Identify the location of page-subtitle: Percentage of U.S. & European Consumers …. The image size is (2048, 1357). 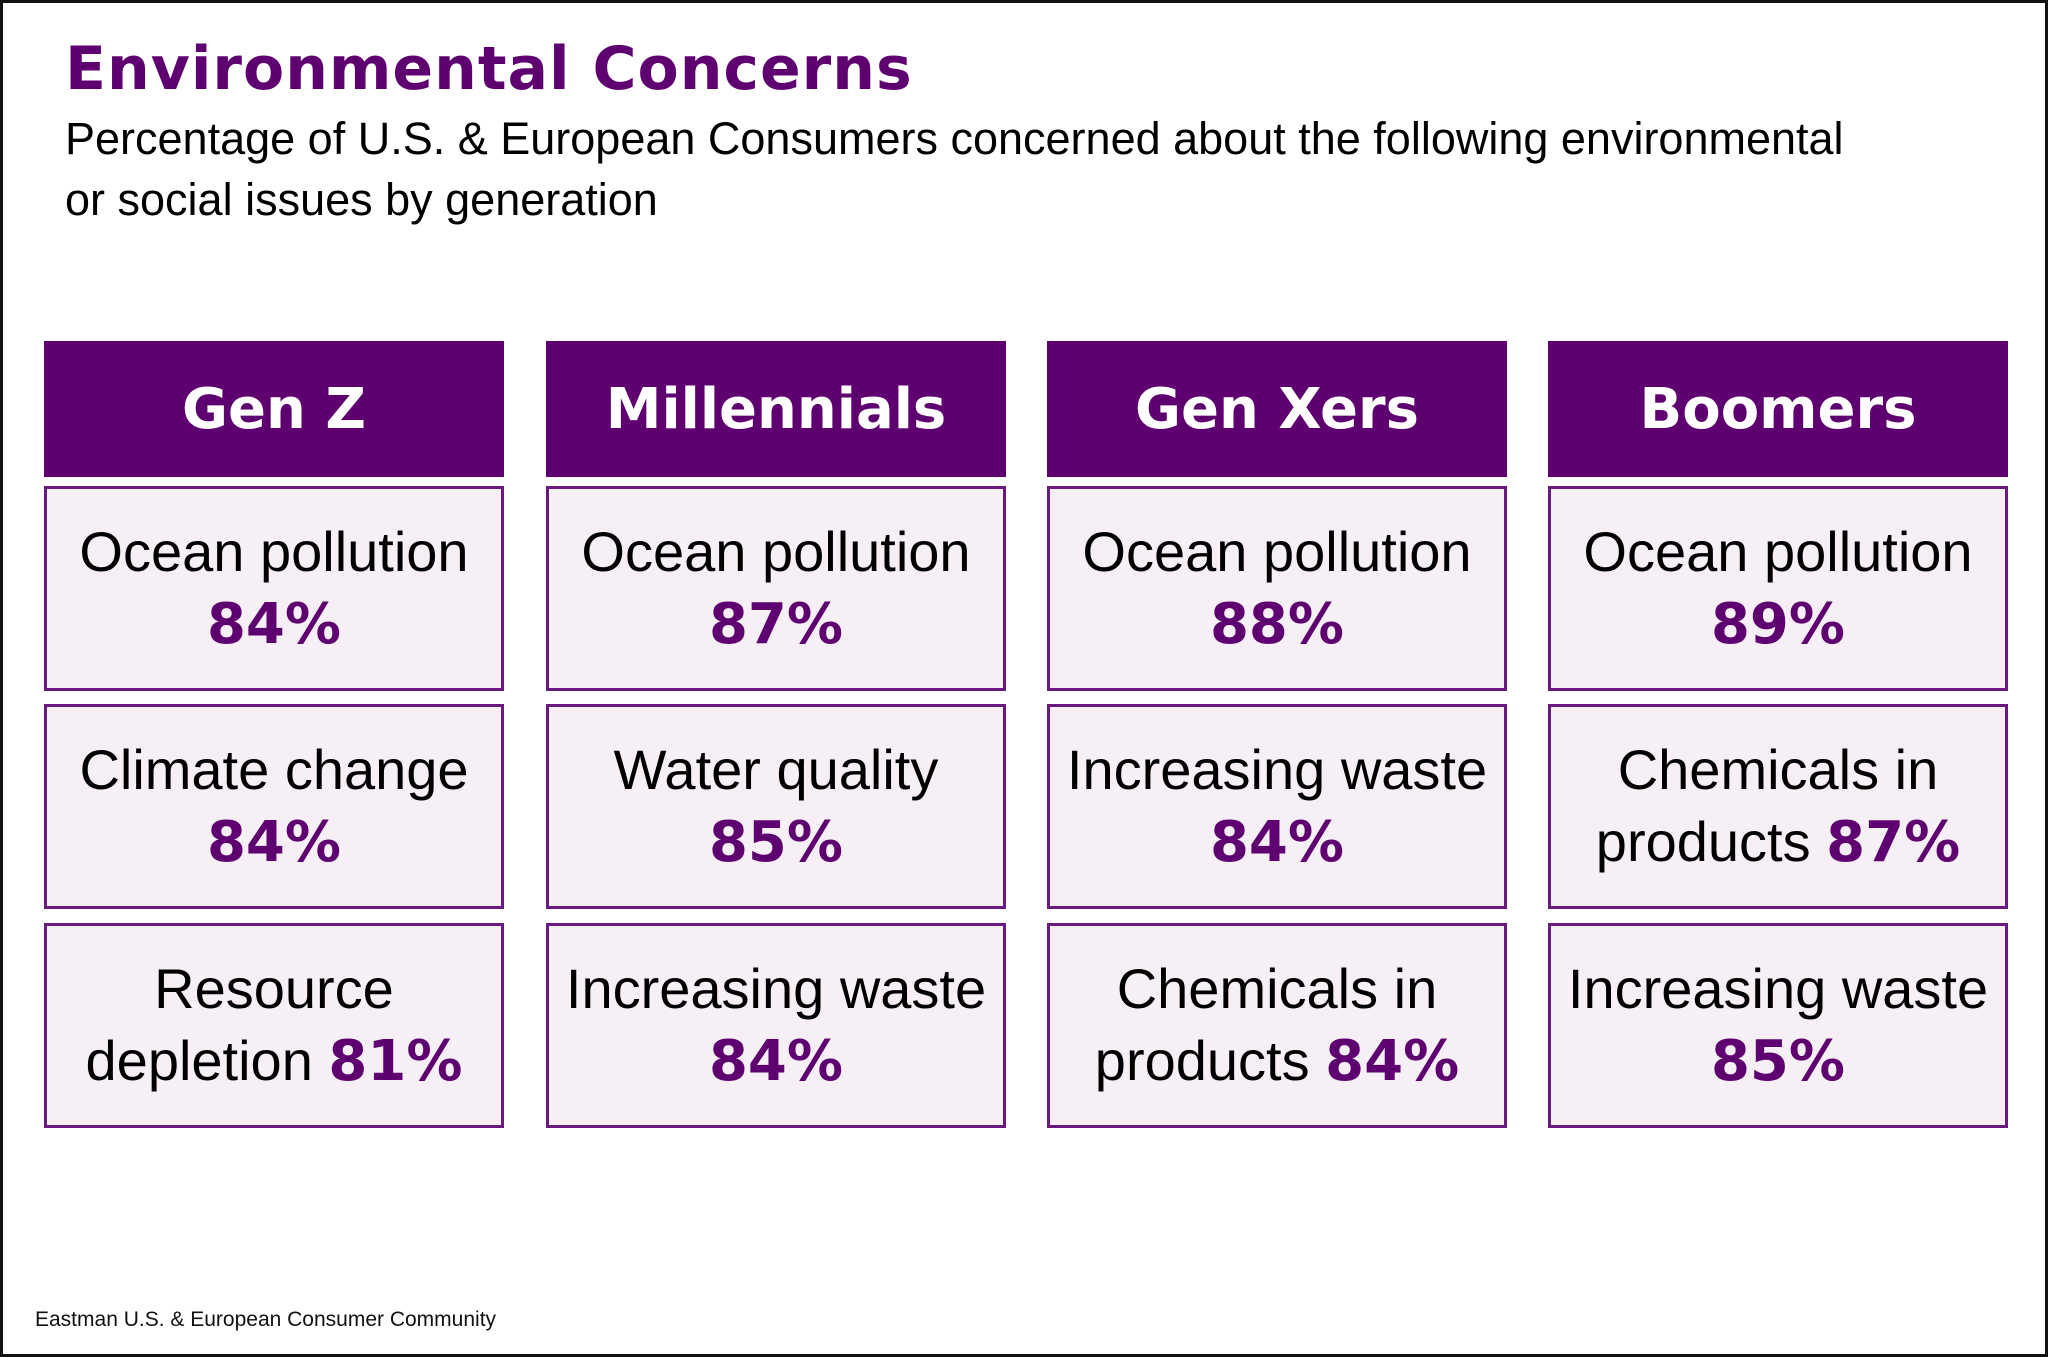
(954, 169).